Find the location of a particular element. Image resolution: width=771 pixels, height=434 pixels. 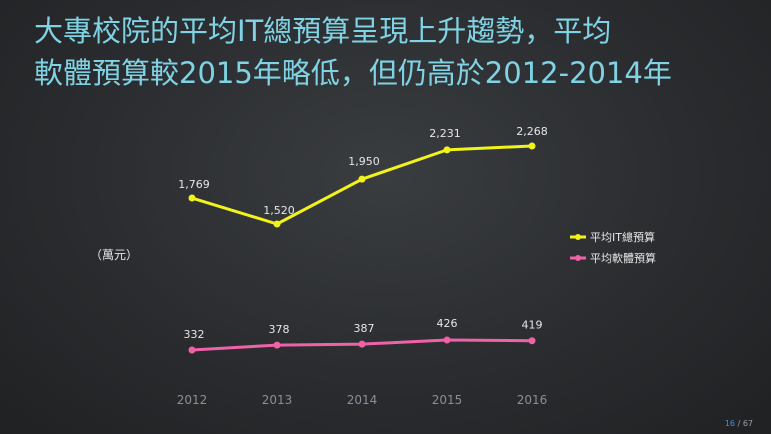

series-it-total: 1,769 1,520 1,950 2,231 2,268 is located at coordinates (363, 176).